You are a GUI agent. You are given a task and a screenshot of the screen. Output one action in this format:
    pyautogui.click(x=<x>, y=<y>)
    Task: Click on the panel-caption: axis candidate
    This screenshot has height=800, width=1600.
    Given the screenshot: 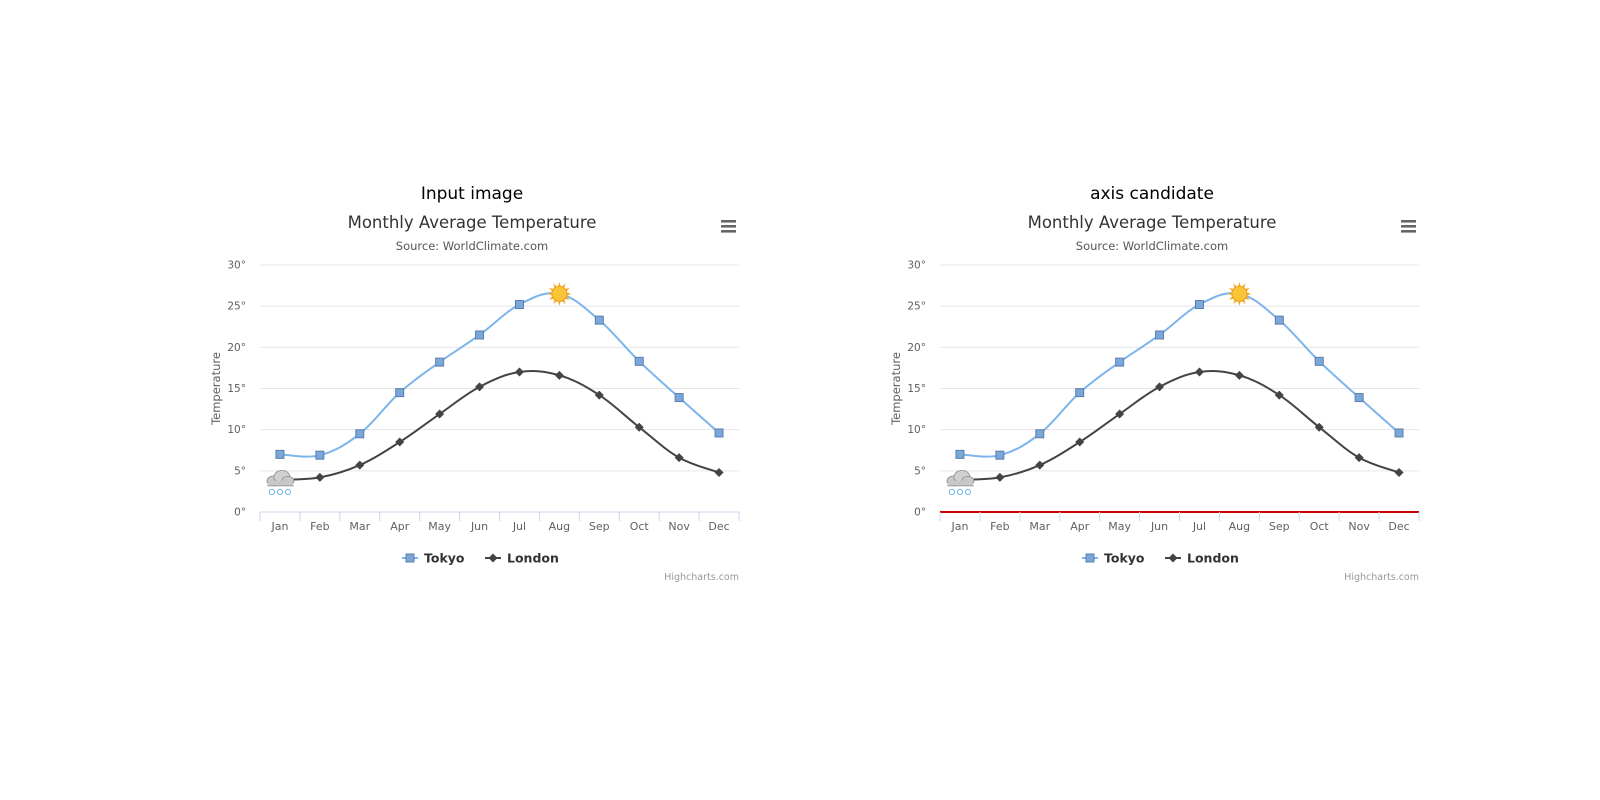 What is the action you would take?
    pyautogui.click(x=1152, y=194)
    